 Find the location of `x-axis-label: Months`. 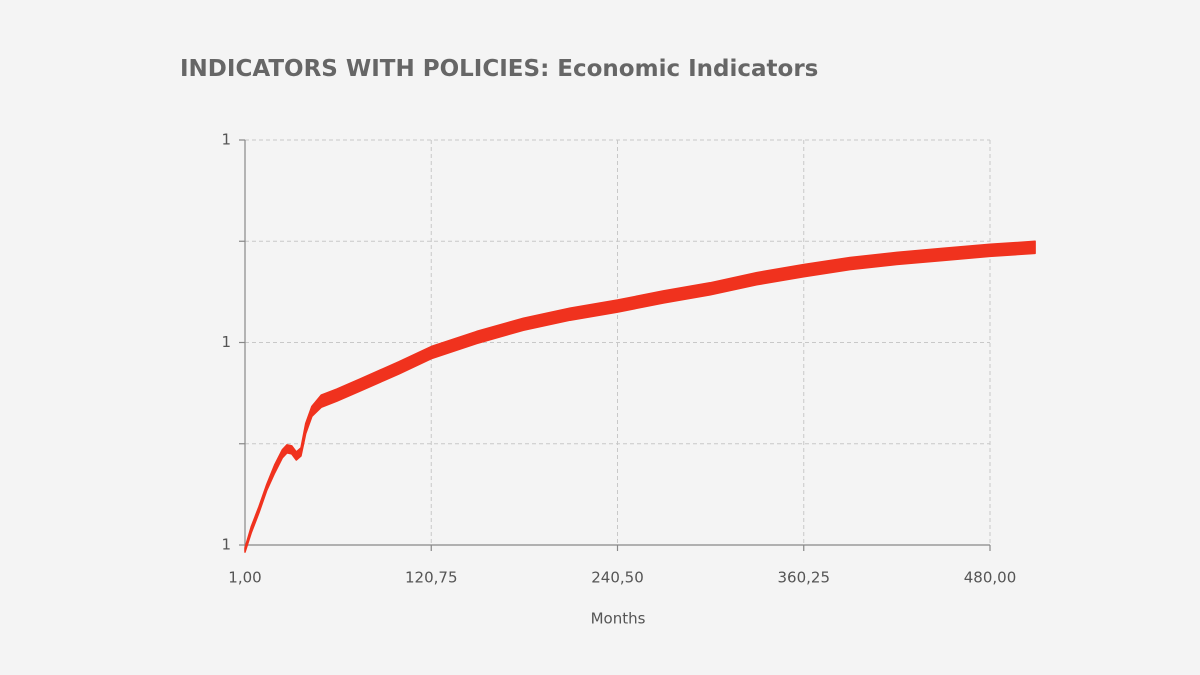

x-axis-label: Months is located at coordinates (618, 619).